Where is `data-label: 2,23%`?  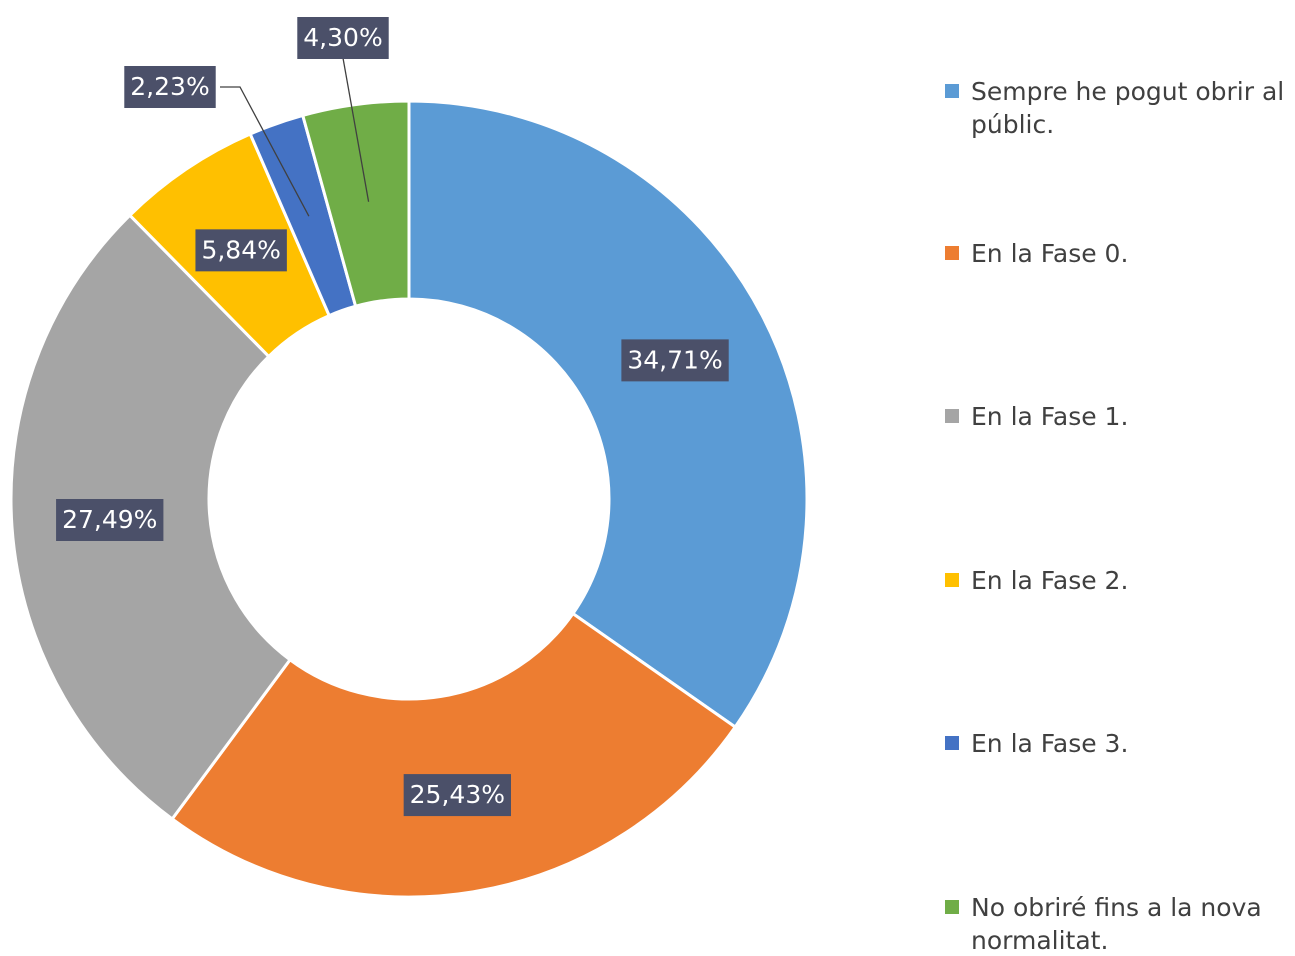
data-label: 2,23% is located at coordinates (170, 87).